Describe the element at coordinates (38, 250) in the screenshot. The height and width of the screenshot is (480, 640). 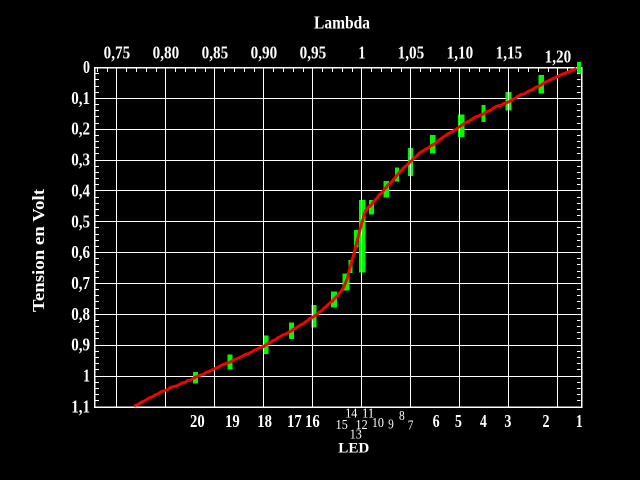
I see `svg-text: Tension en Volt` at that location.